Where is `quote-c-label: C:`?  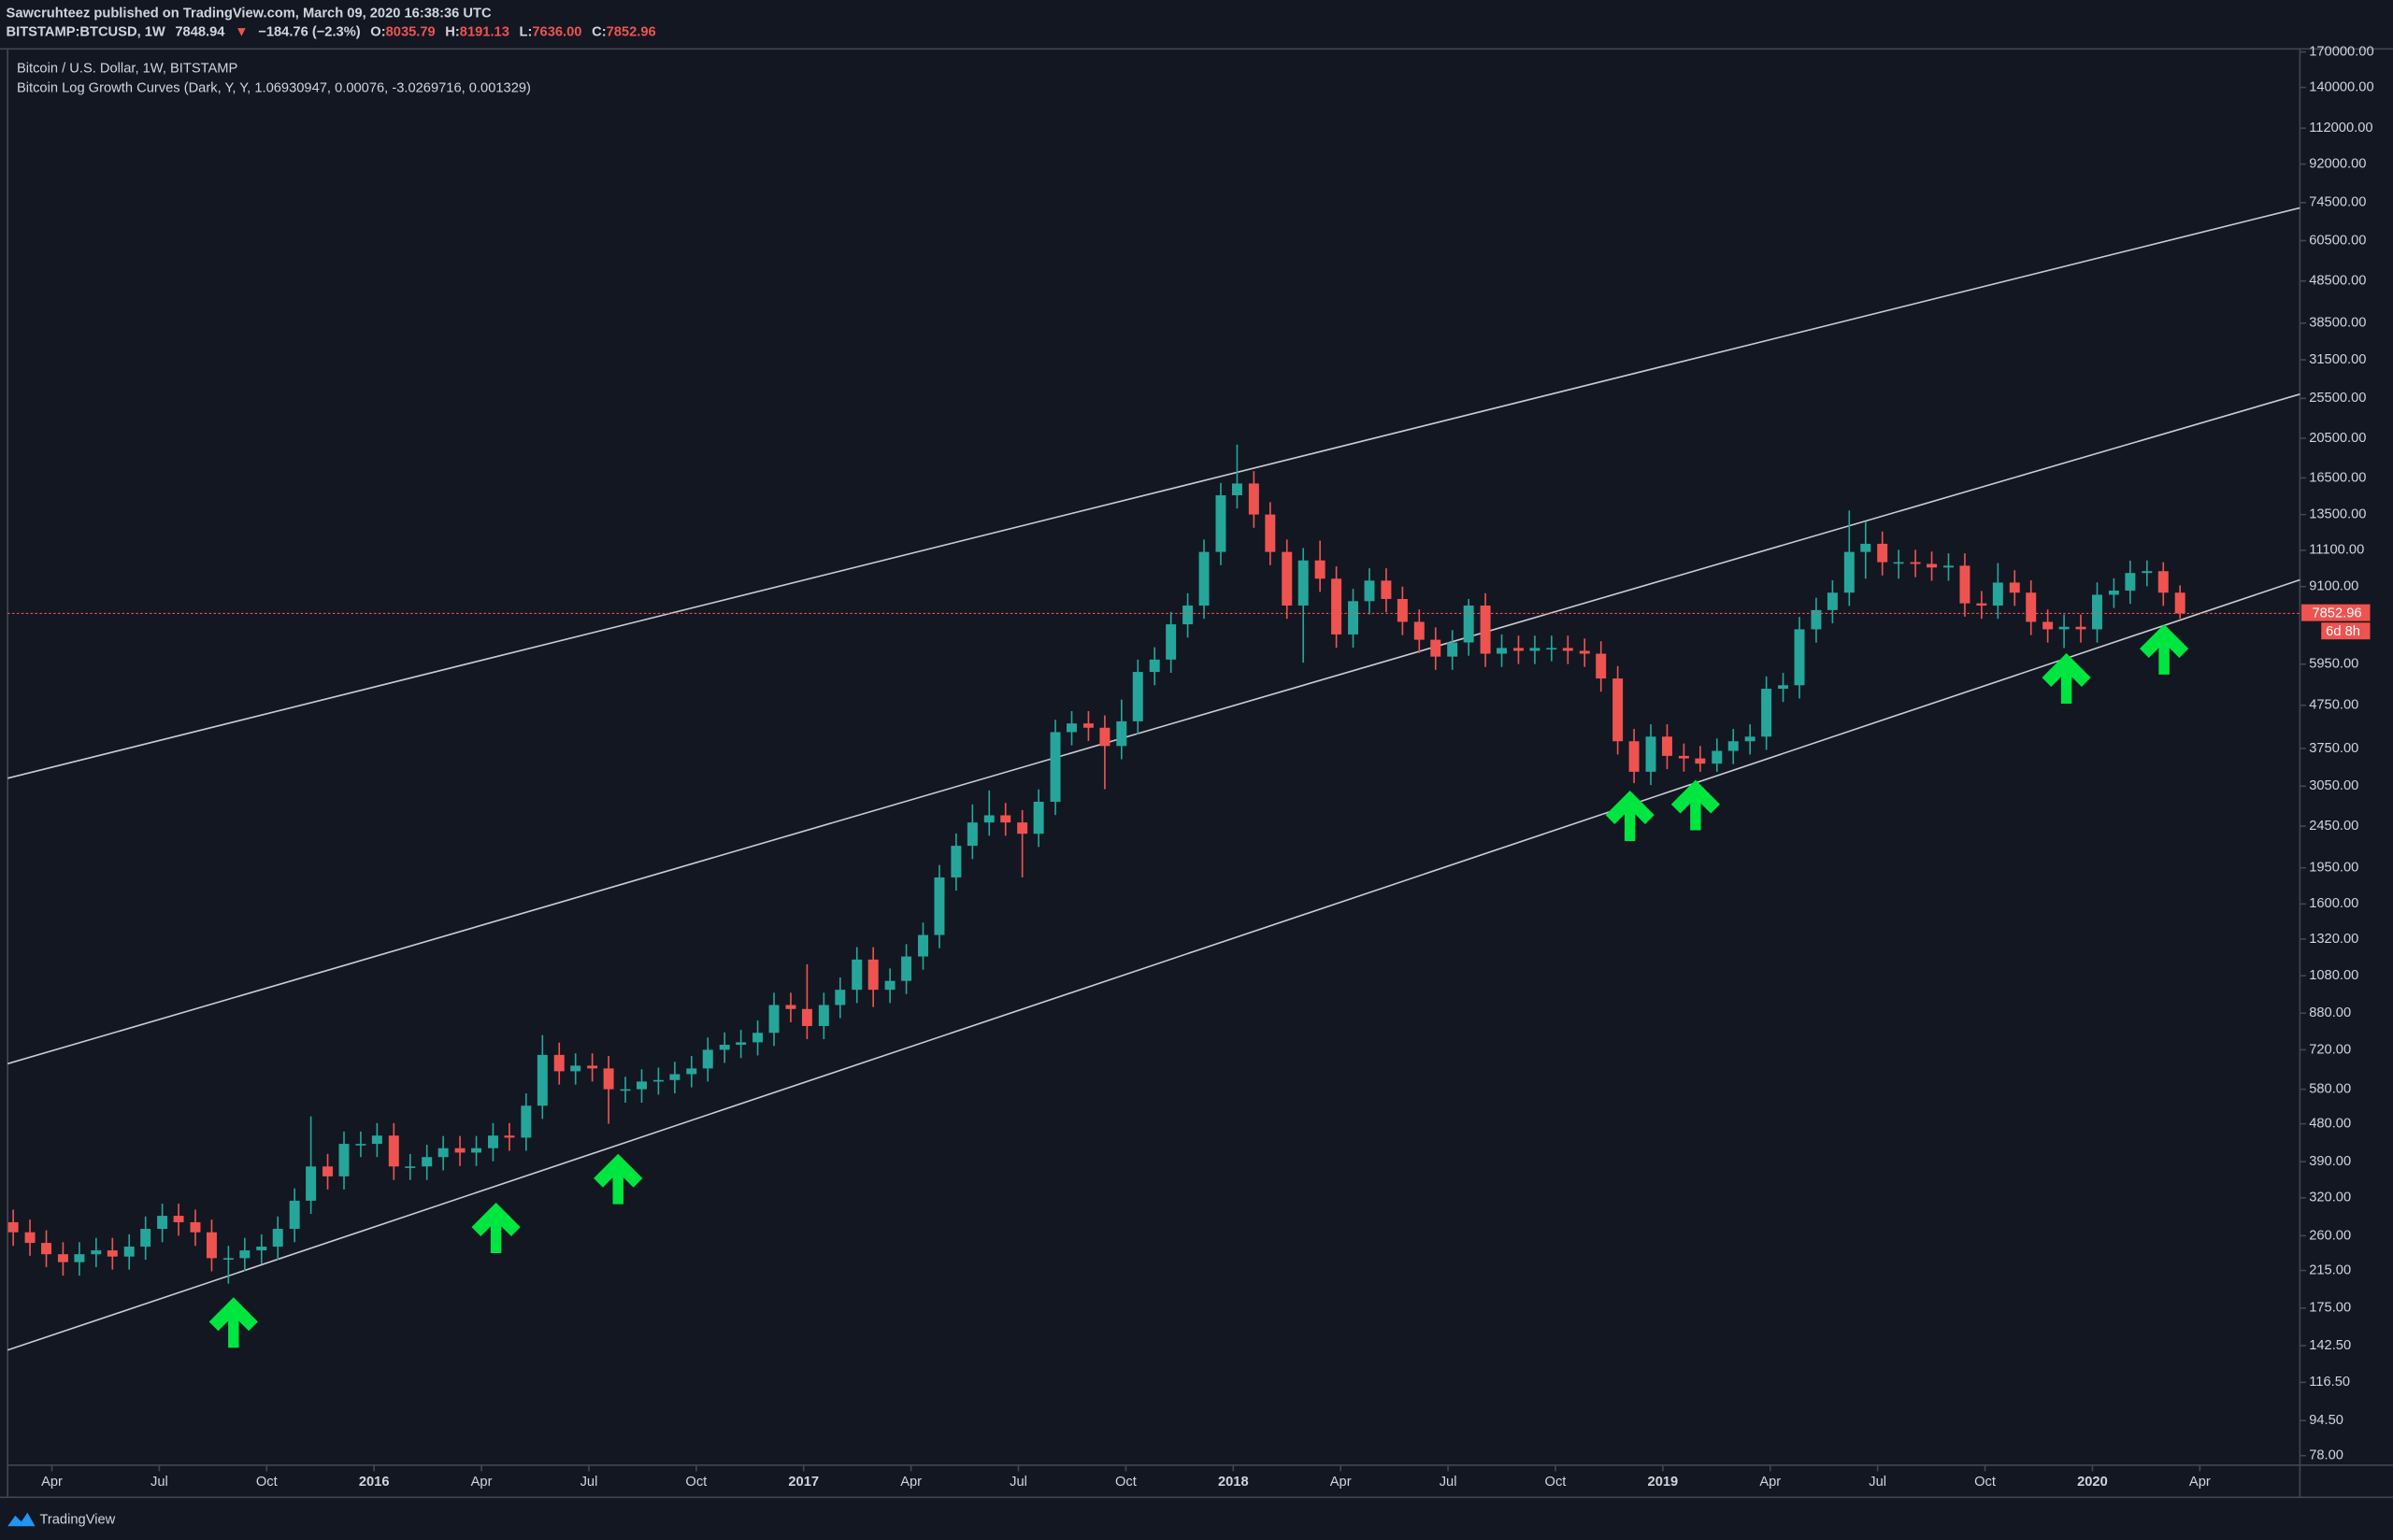
quote-c-label: C: is located at coordinates (599, 31).